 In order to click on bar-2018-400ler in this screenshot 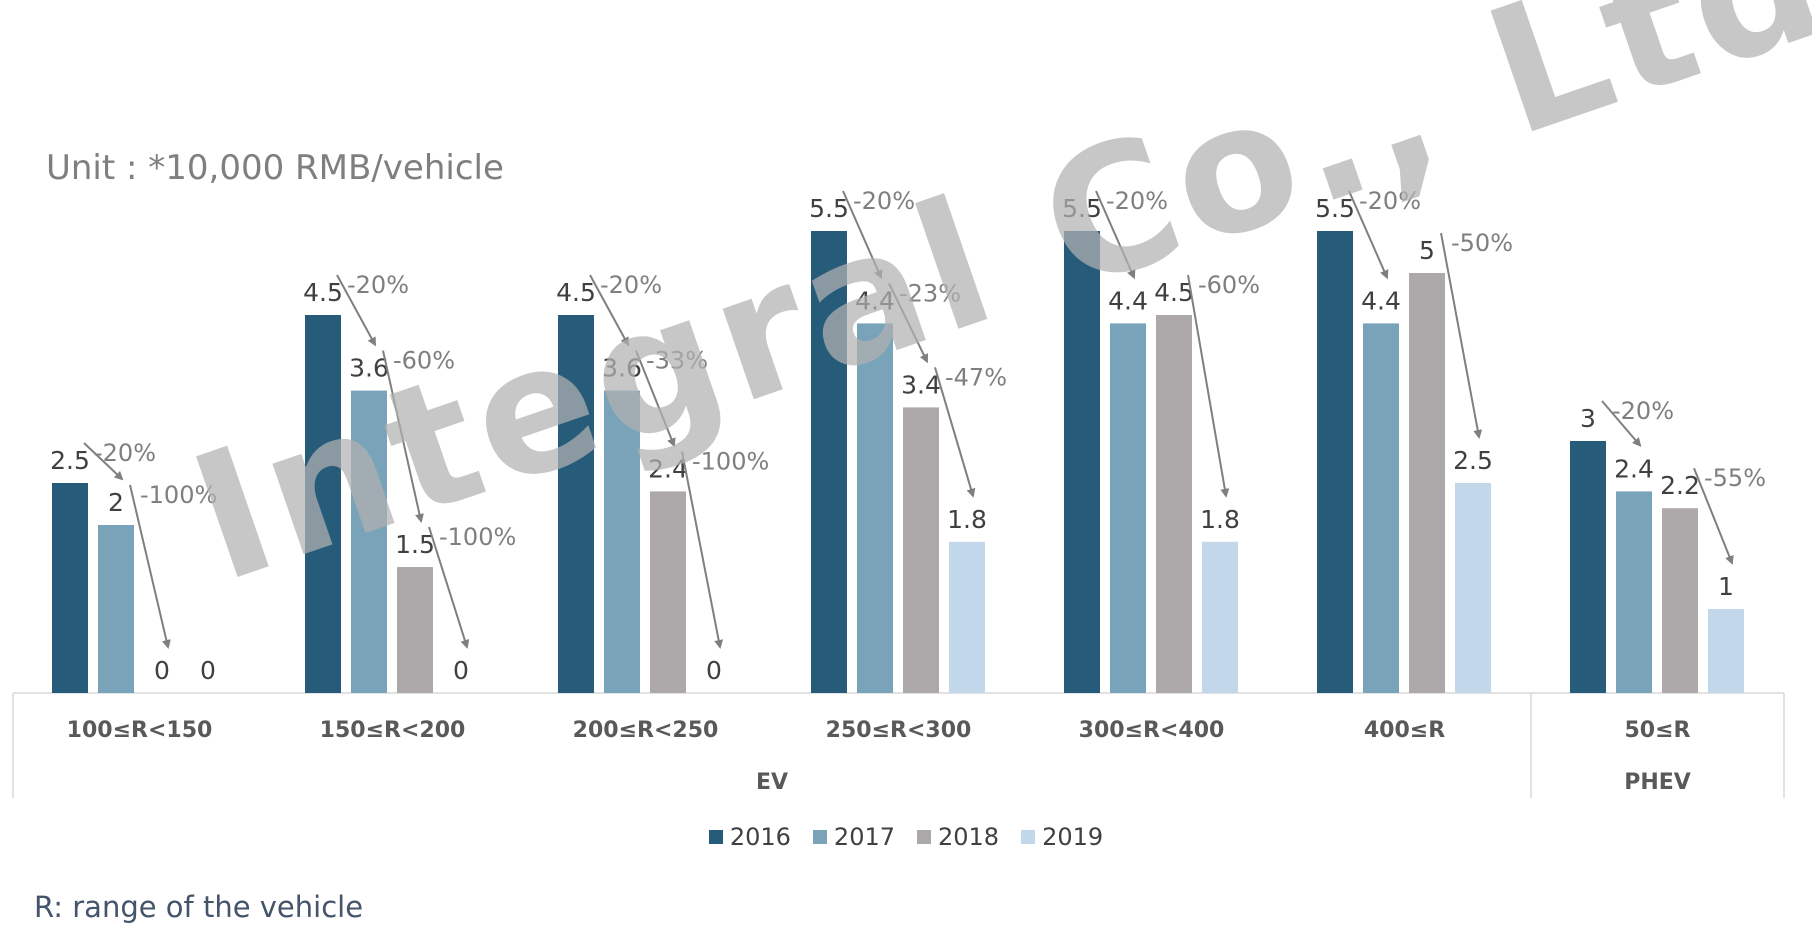, I will do `click(1427, 483)`.